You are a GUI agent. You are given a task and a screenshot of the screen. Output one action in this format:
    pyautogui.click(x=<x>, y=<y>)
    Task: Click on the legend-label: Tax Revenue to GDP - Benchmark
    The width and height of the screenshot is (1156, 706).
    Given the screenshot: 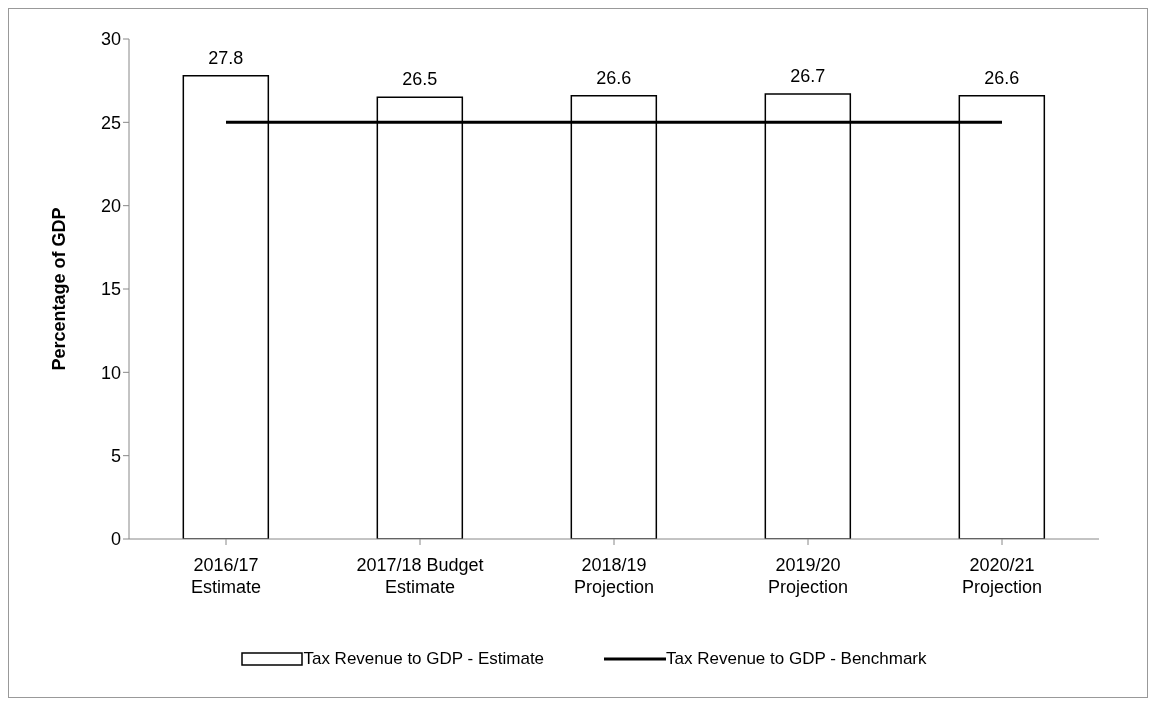 What is the action you would take?
    pyautogui.click(x=796, y=659)
    